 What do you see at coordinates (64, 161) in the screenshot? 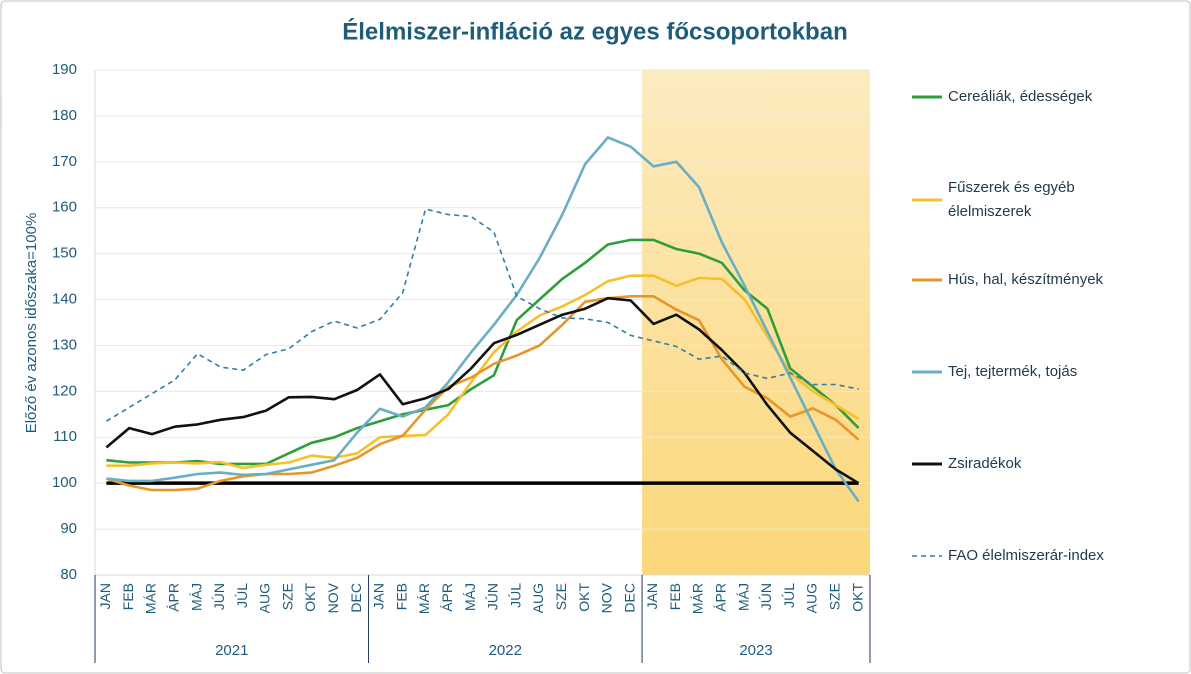
I see `y-tick-label: 170` at bounding box center [64, 161].